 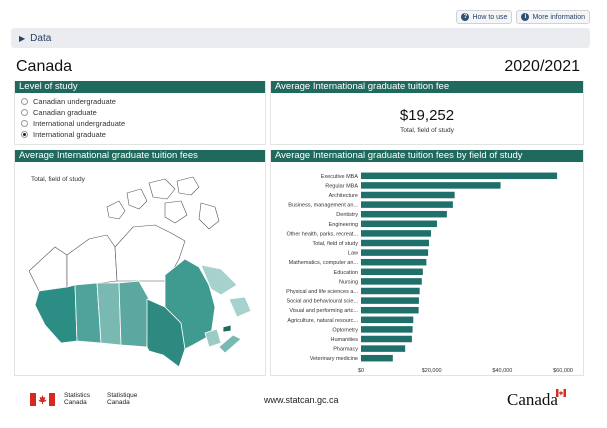 I want to click on top-links: ? How to use i More information, so click(x=523, y=17).